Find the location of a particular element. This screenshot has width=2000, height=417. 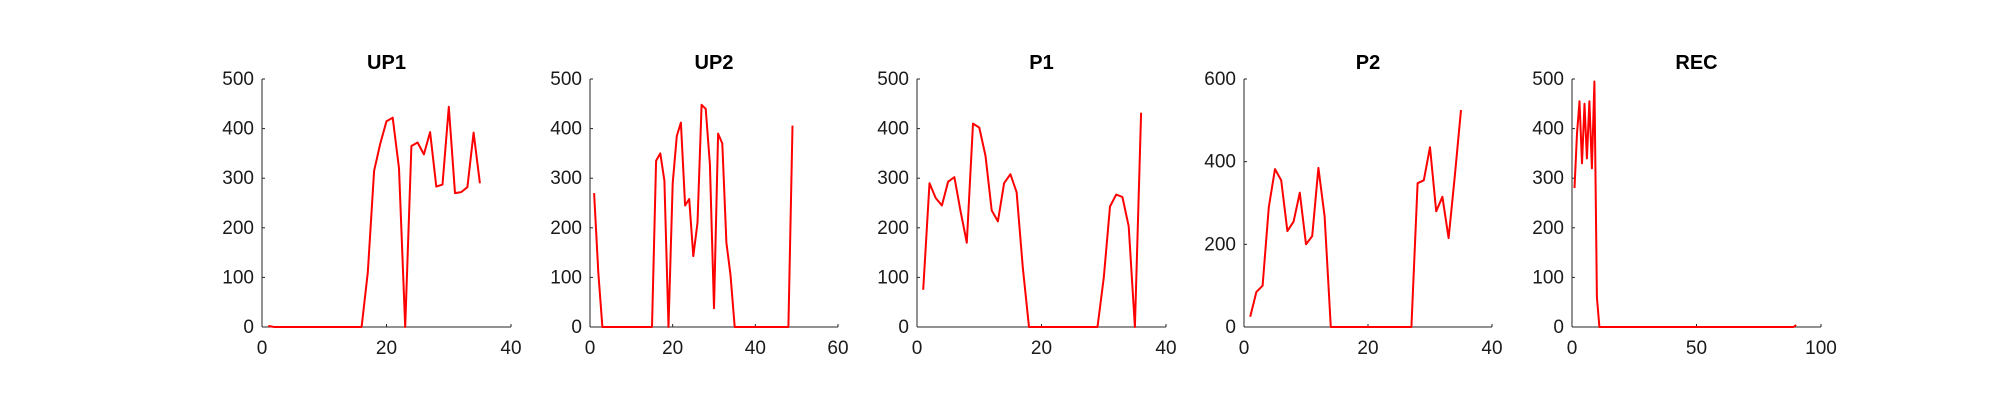

x-tick-label: 60 is located at coordinates (837, 348).